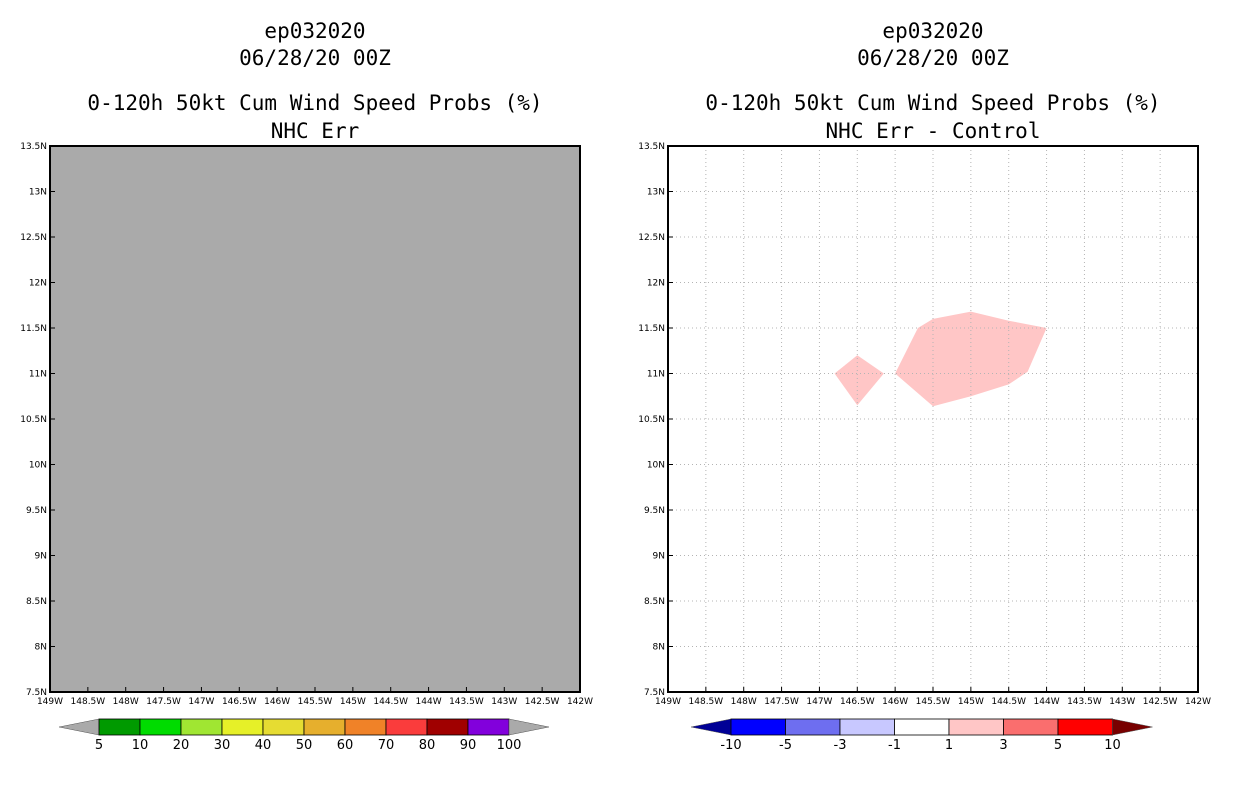  What do you see at coordinates (1058, 745) in the screenshot?
I see `right-legend-label: 5` at bounding box center [1058, 745].